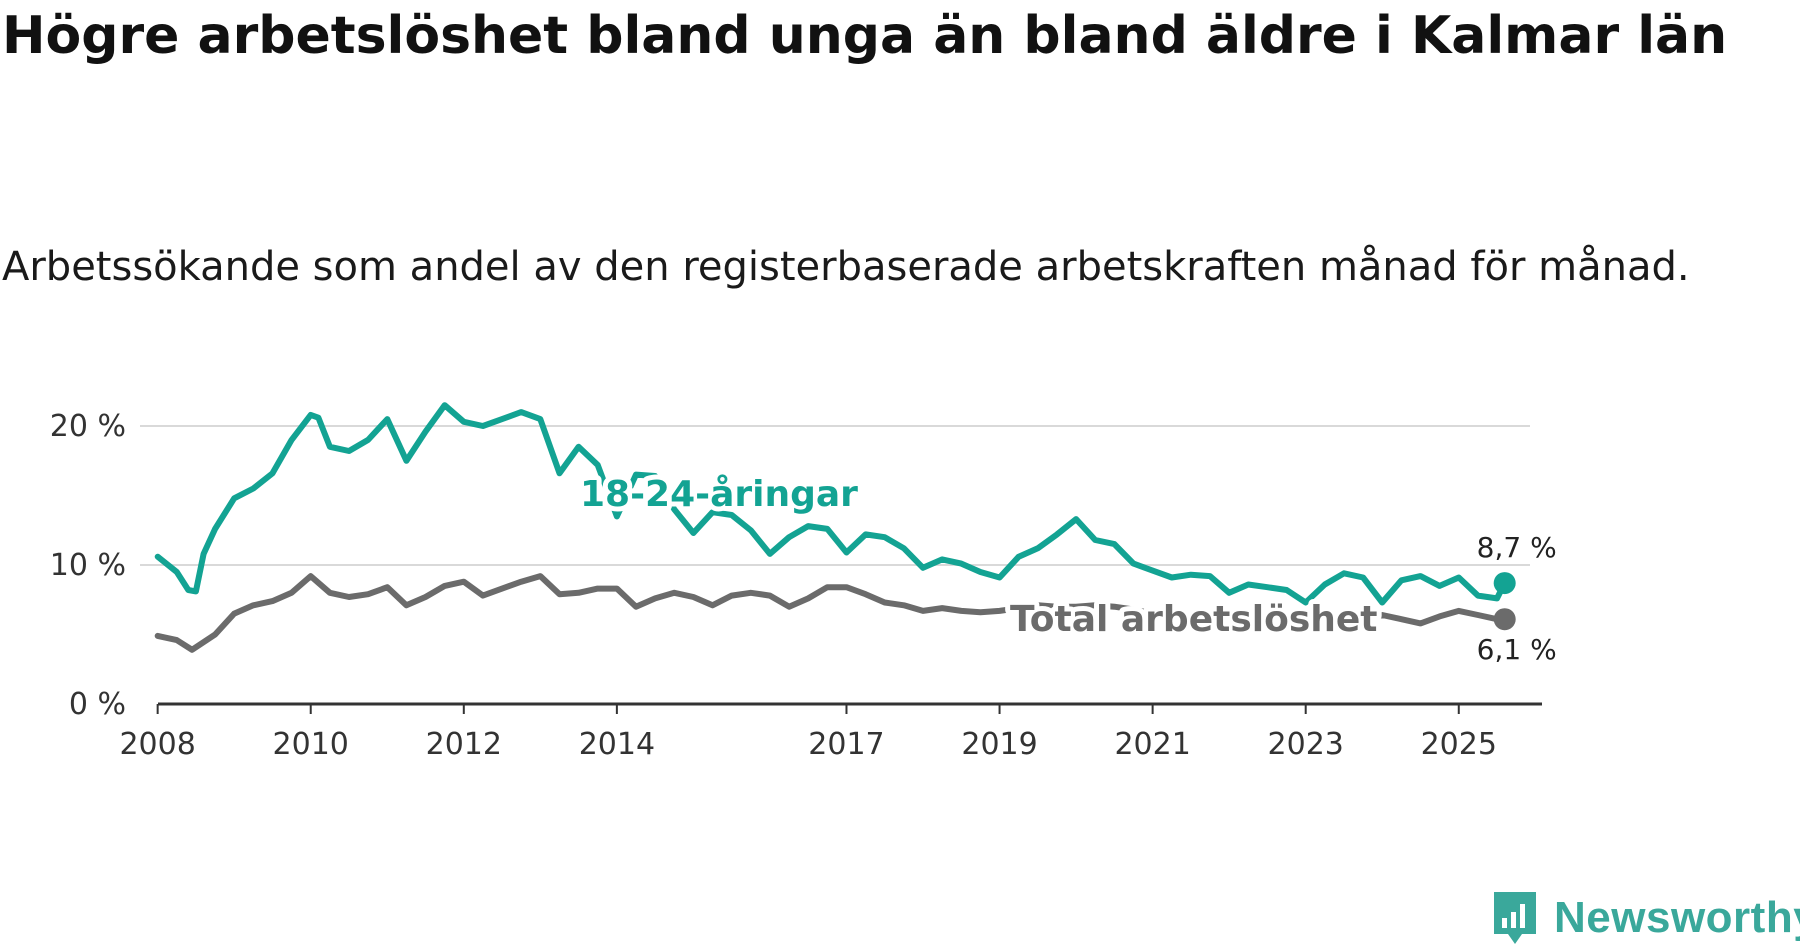 This screenshot has width=1800, height=948. I want to click on total-series-line, so click(831, 613).